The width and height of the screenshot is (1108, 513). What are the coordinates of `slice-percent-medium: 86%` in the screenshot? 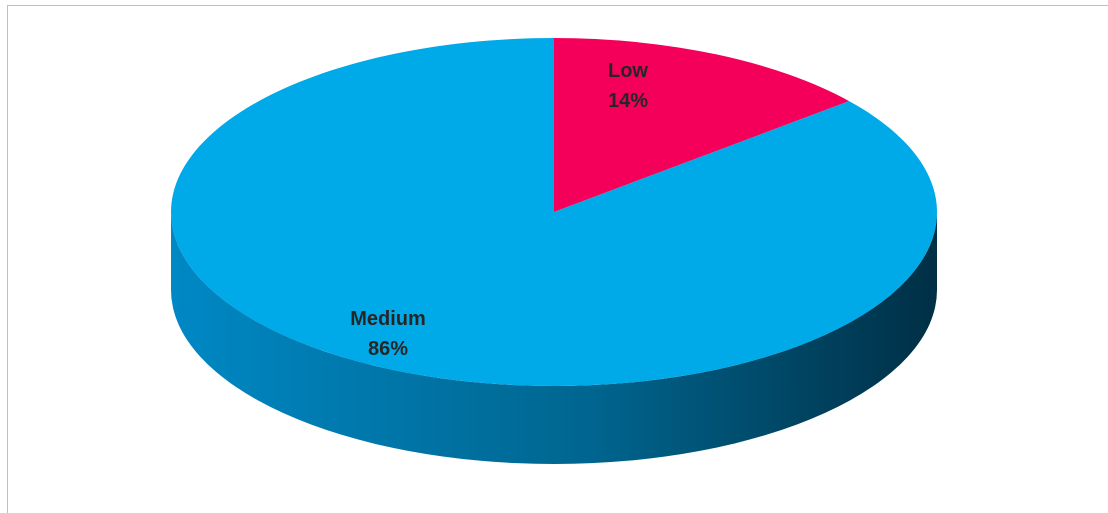 It's located at (388, 349).